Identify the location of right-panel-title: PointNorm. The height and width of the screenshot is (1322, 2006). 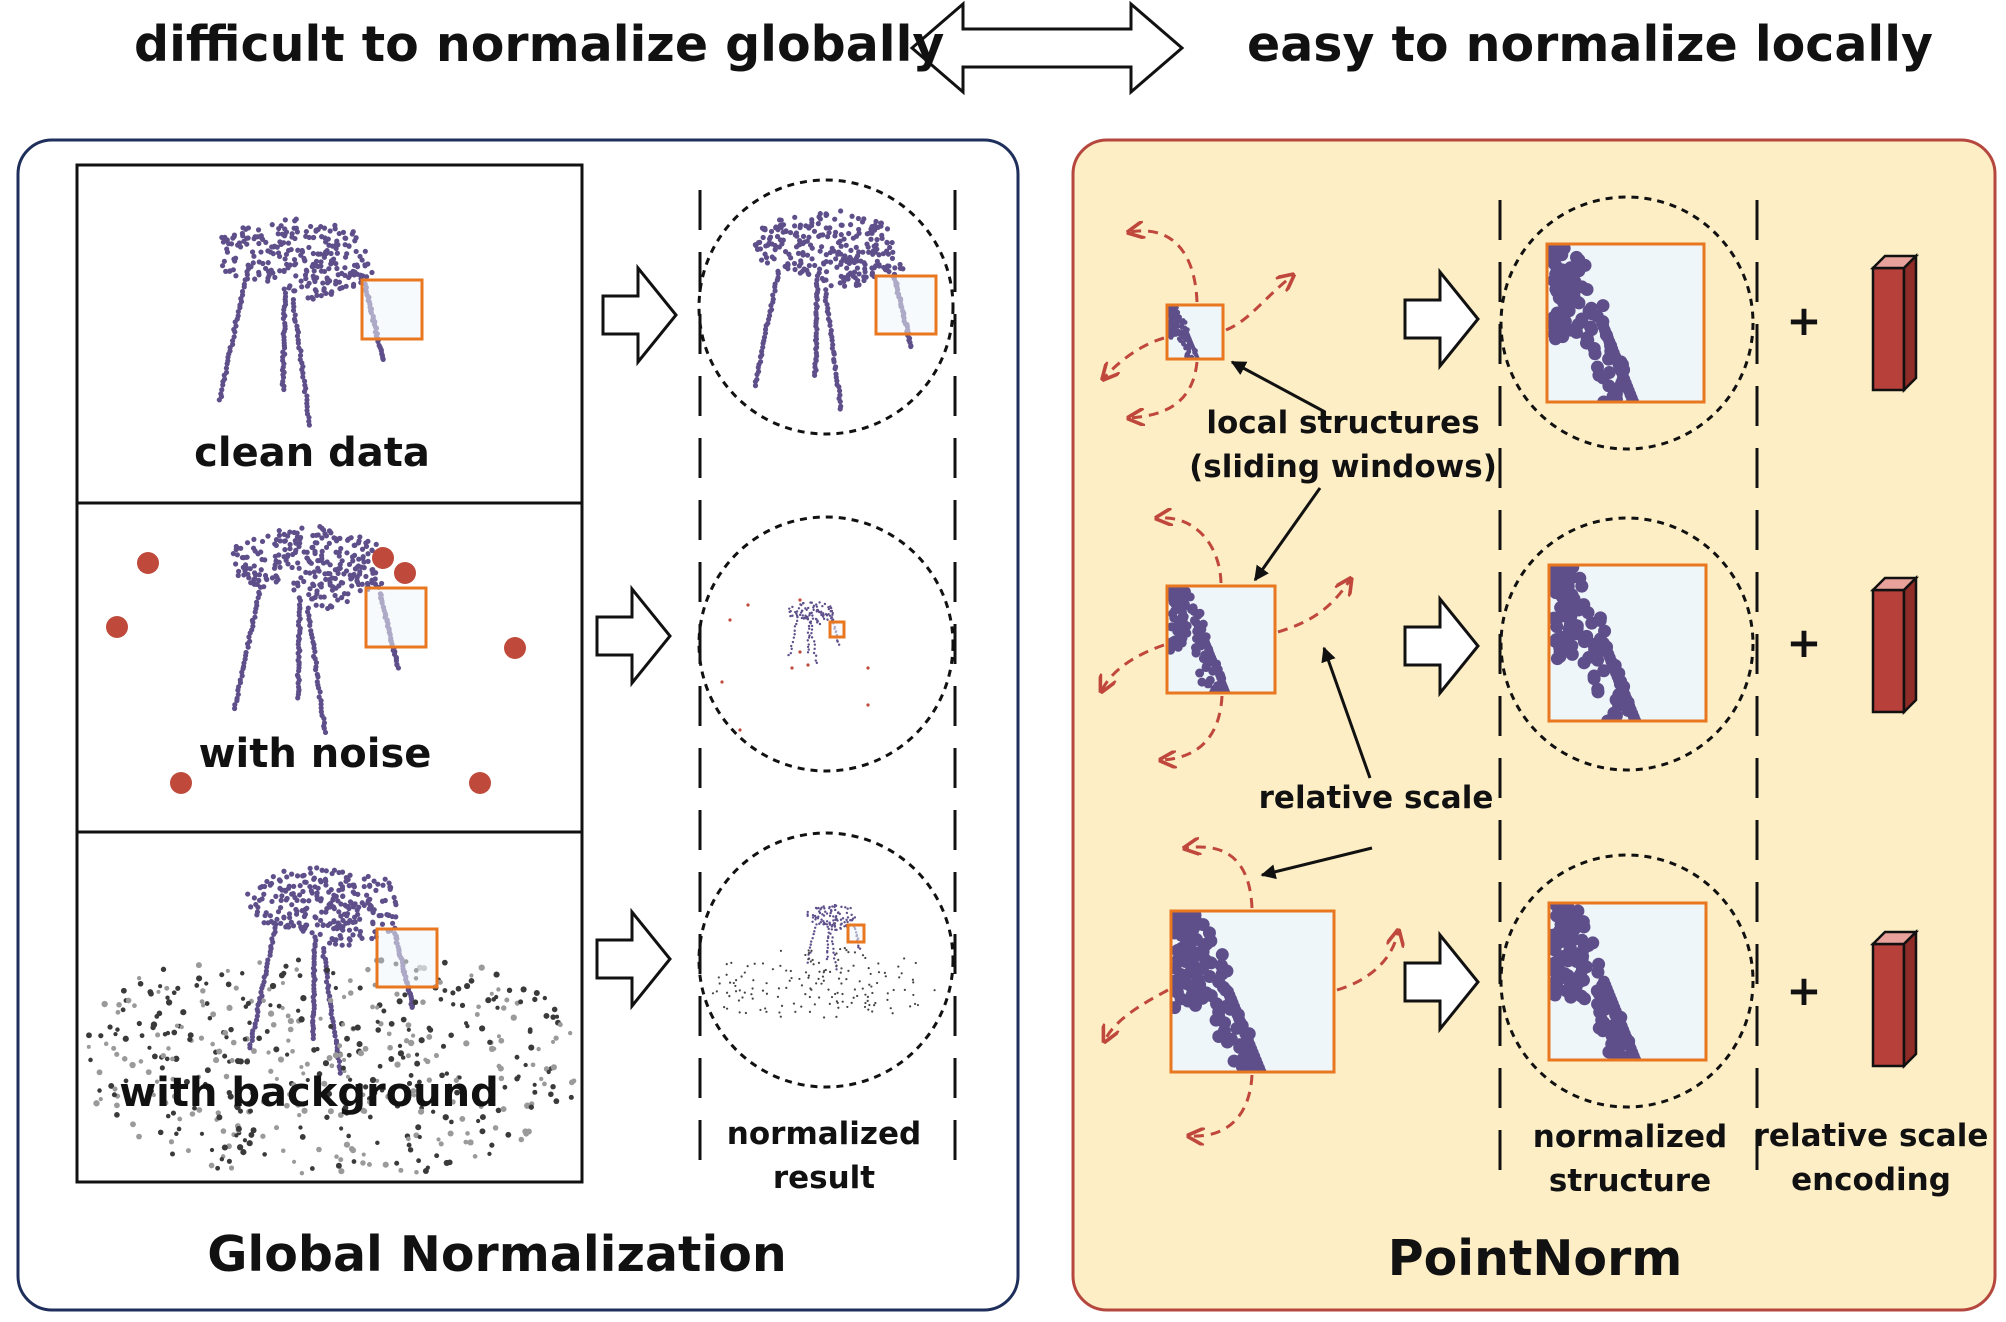
(1535, 1258).